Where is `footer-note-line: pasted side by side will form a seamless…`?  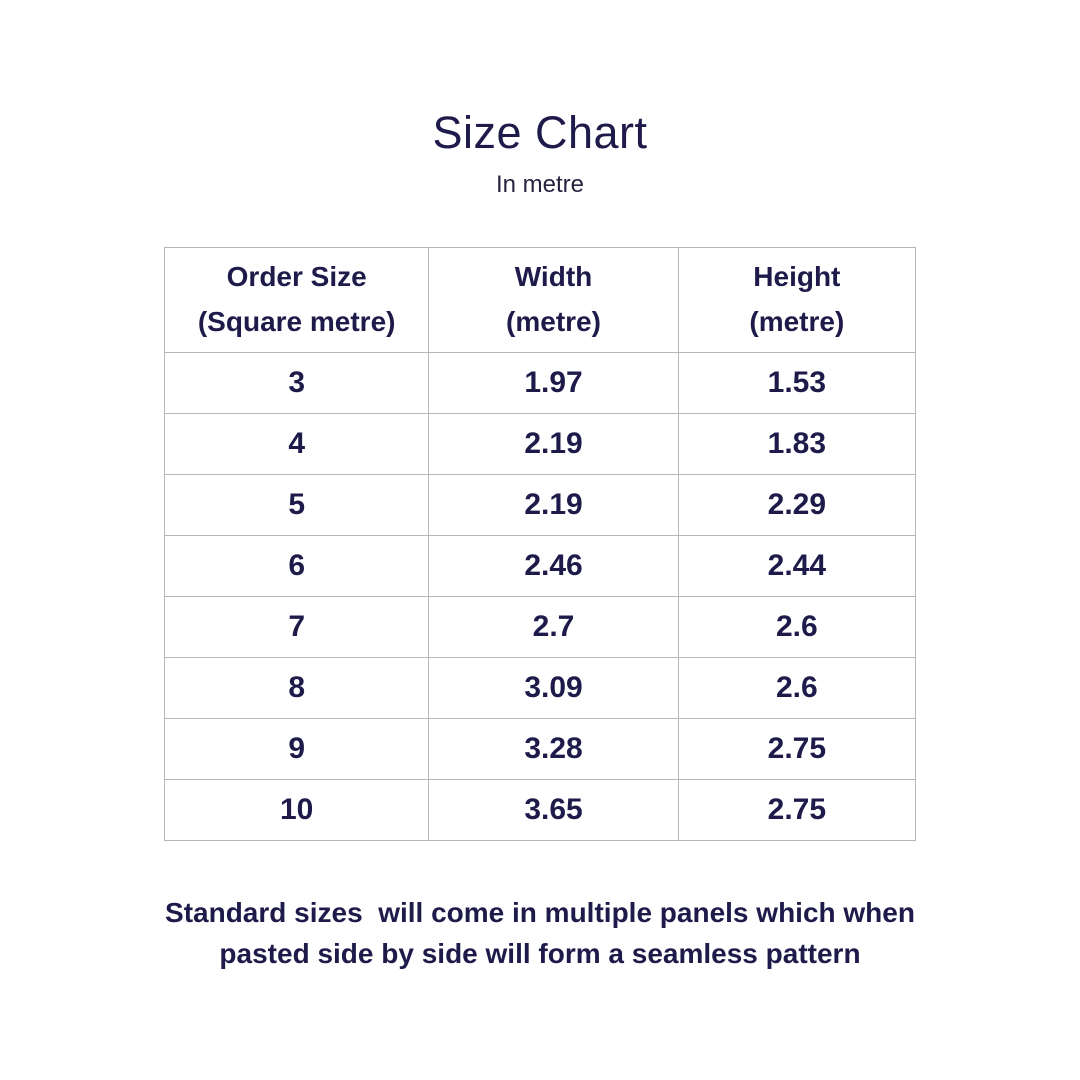 footer-note-line: pasted side by side will form a seamless… is located at coordinates (540, 953).